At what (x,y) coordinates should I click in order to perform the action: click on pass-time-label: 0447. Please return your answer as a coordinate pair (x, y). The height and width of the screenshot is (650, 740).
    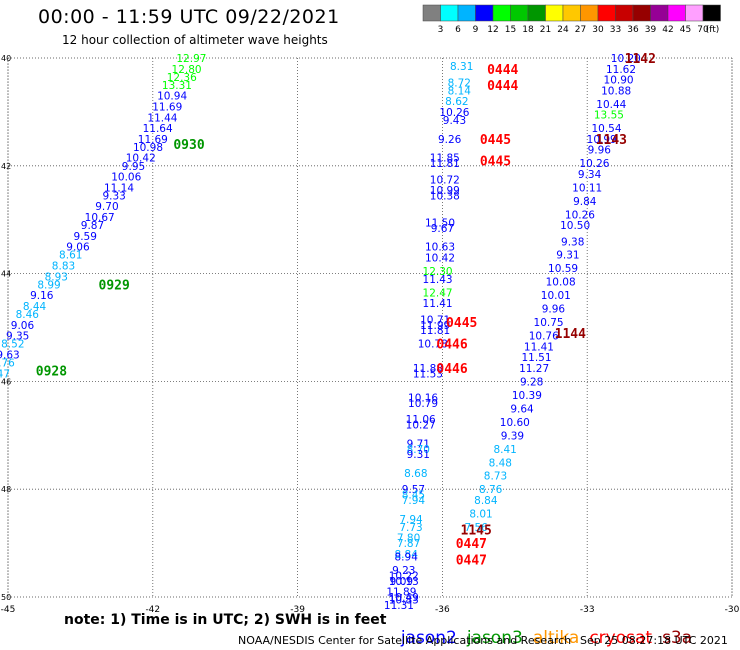
    Looking at the image, I should click on (471, 560).